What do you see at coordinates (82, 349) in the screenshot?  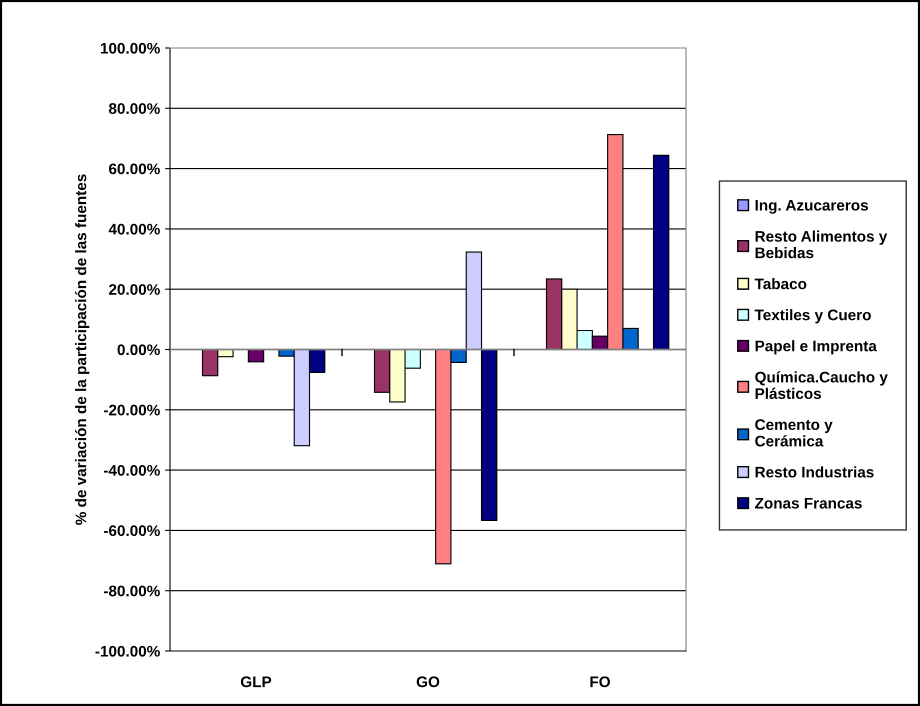 I see `y-axis-title: % de variación de la participación de las fuentes` at bounding box center [82, 349].